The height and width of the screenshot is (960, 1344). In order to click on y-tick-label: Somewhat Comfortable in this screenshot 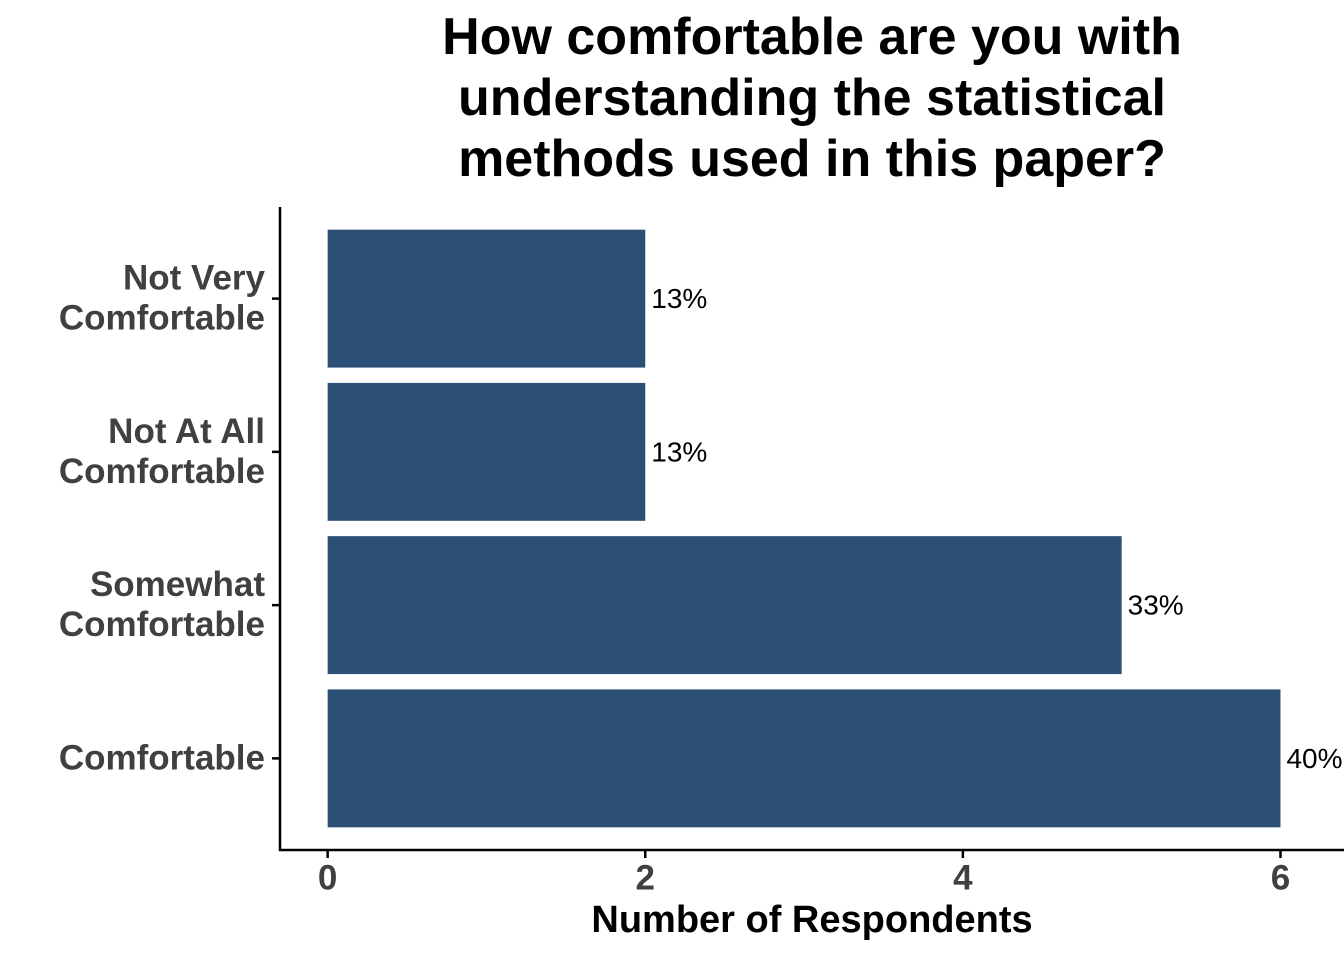, I will do `click(162, 604)`.